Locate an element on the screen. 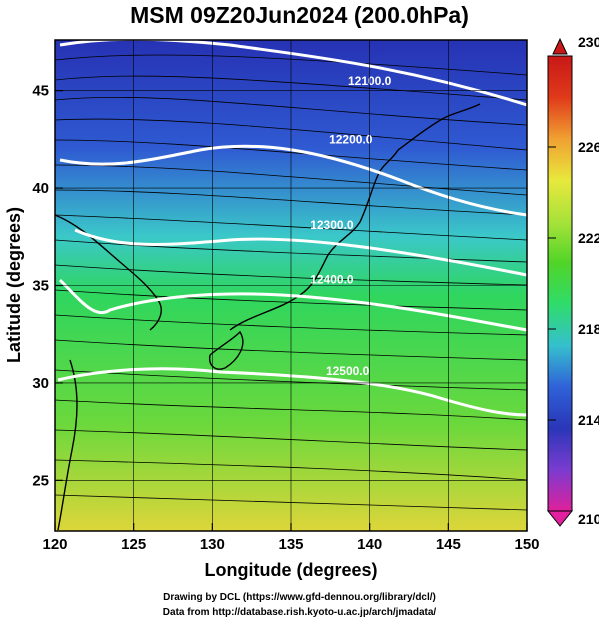  x-axis-ticks: 120 125 130 135 140 145 150 is located at coordinates (291, 538).